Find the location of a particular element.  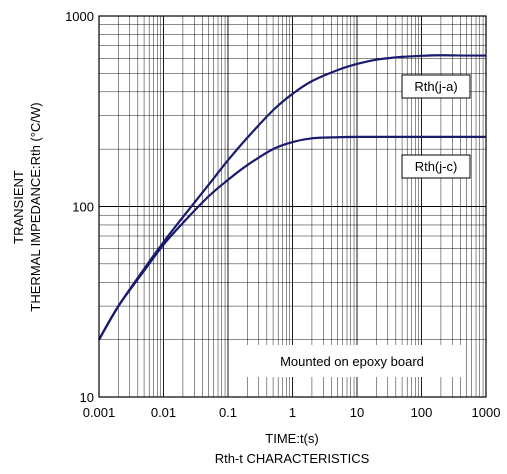

legend-rth-ja-box is located at coordinates (436, 86).